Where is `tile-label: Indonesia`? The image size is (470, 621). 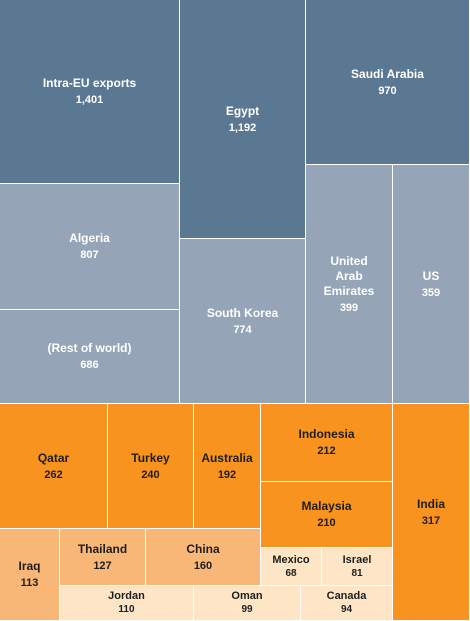
tile-label: Indonesia is located at coordinates (326, 434).